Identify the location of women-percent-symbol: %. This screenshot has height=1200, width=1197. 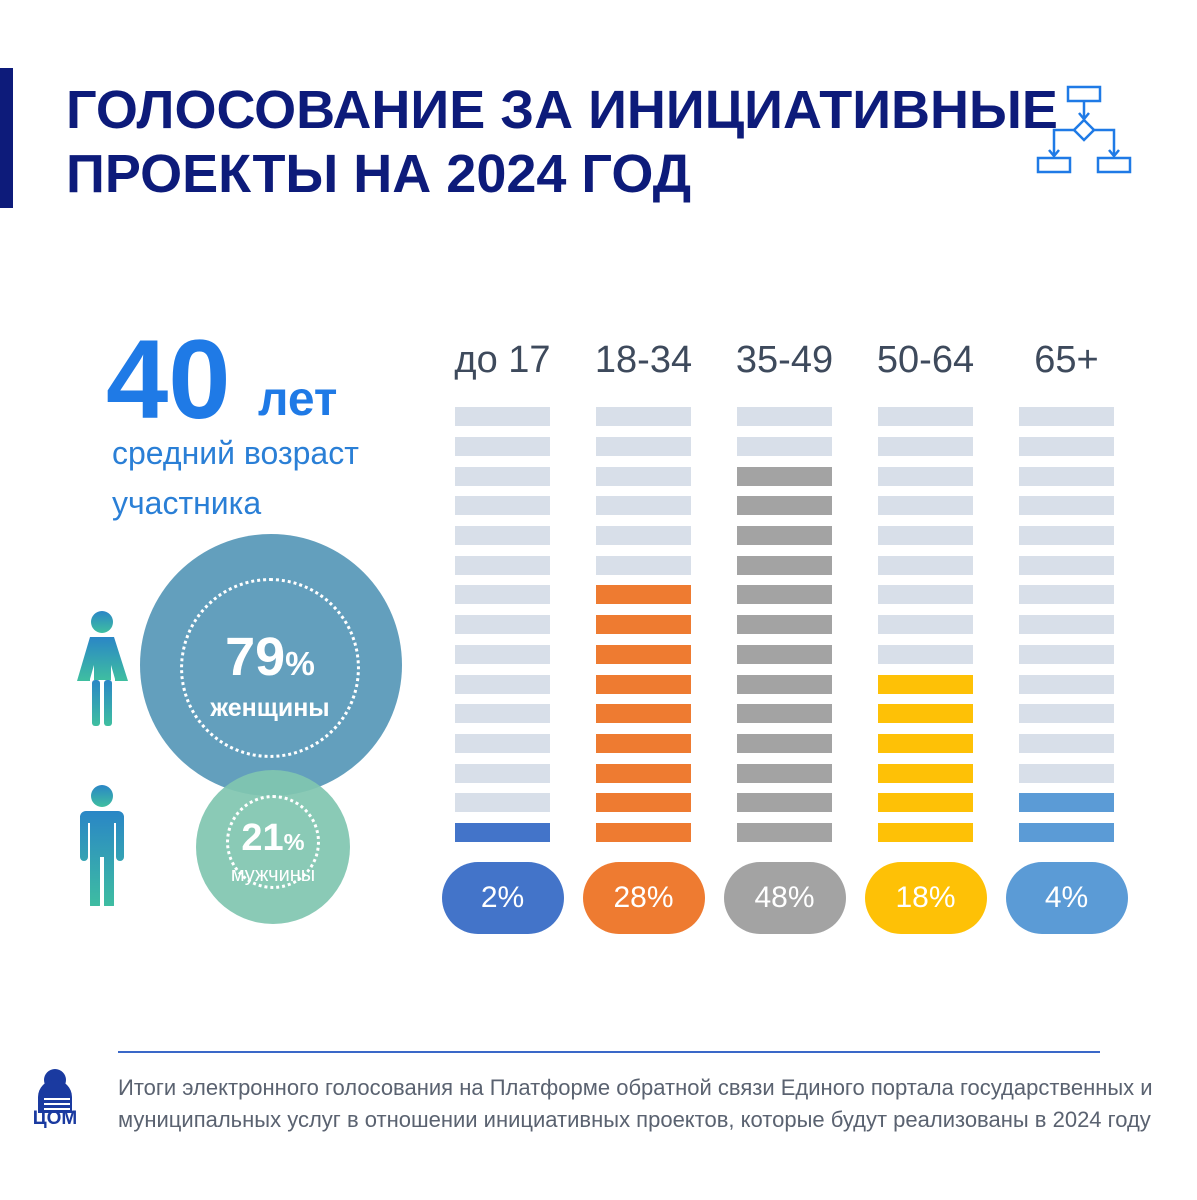
(300, 664).